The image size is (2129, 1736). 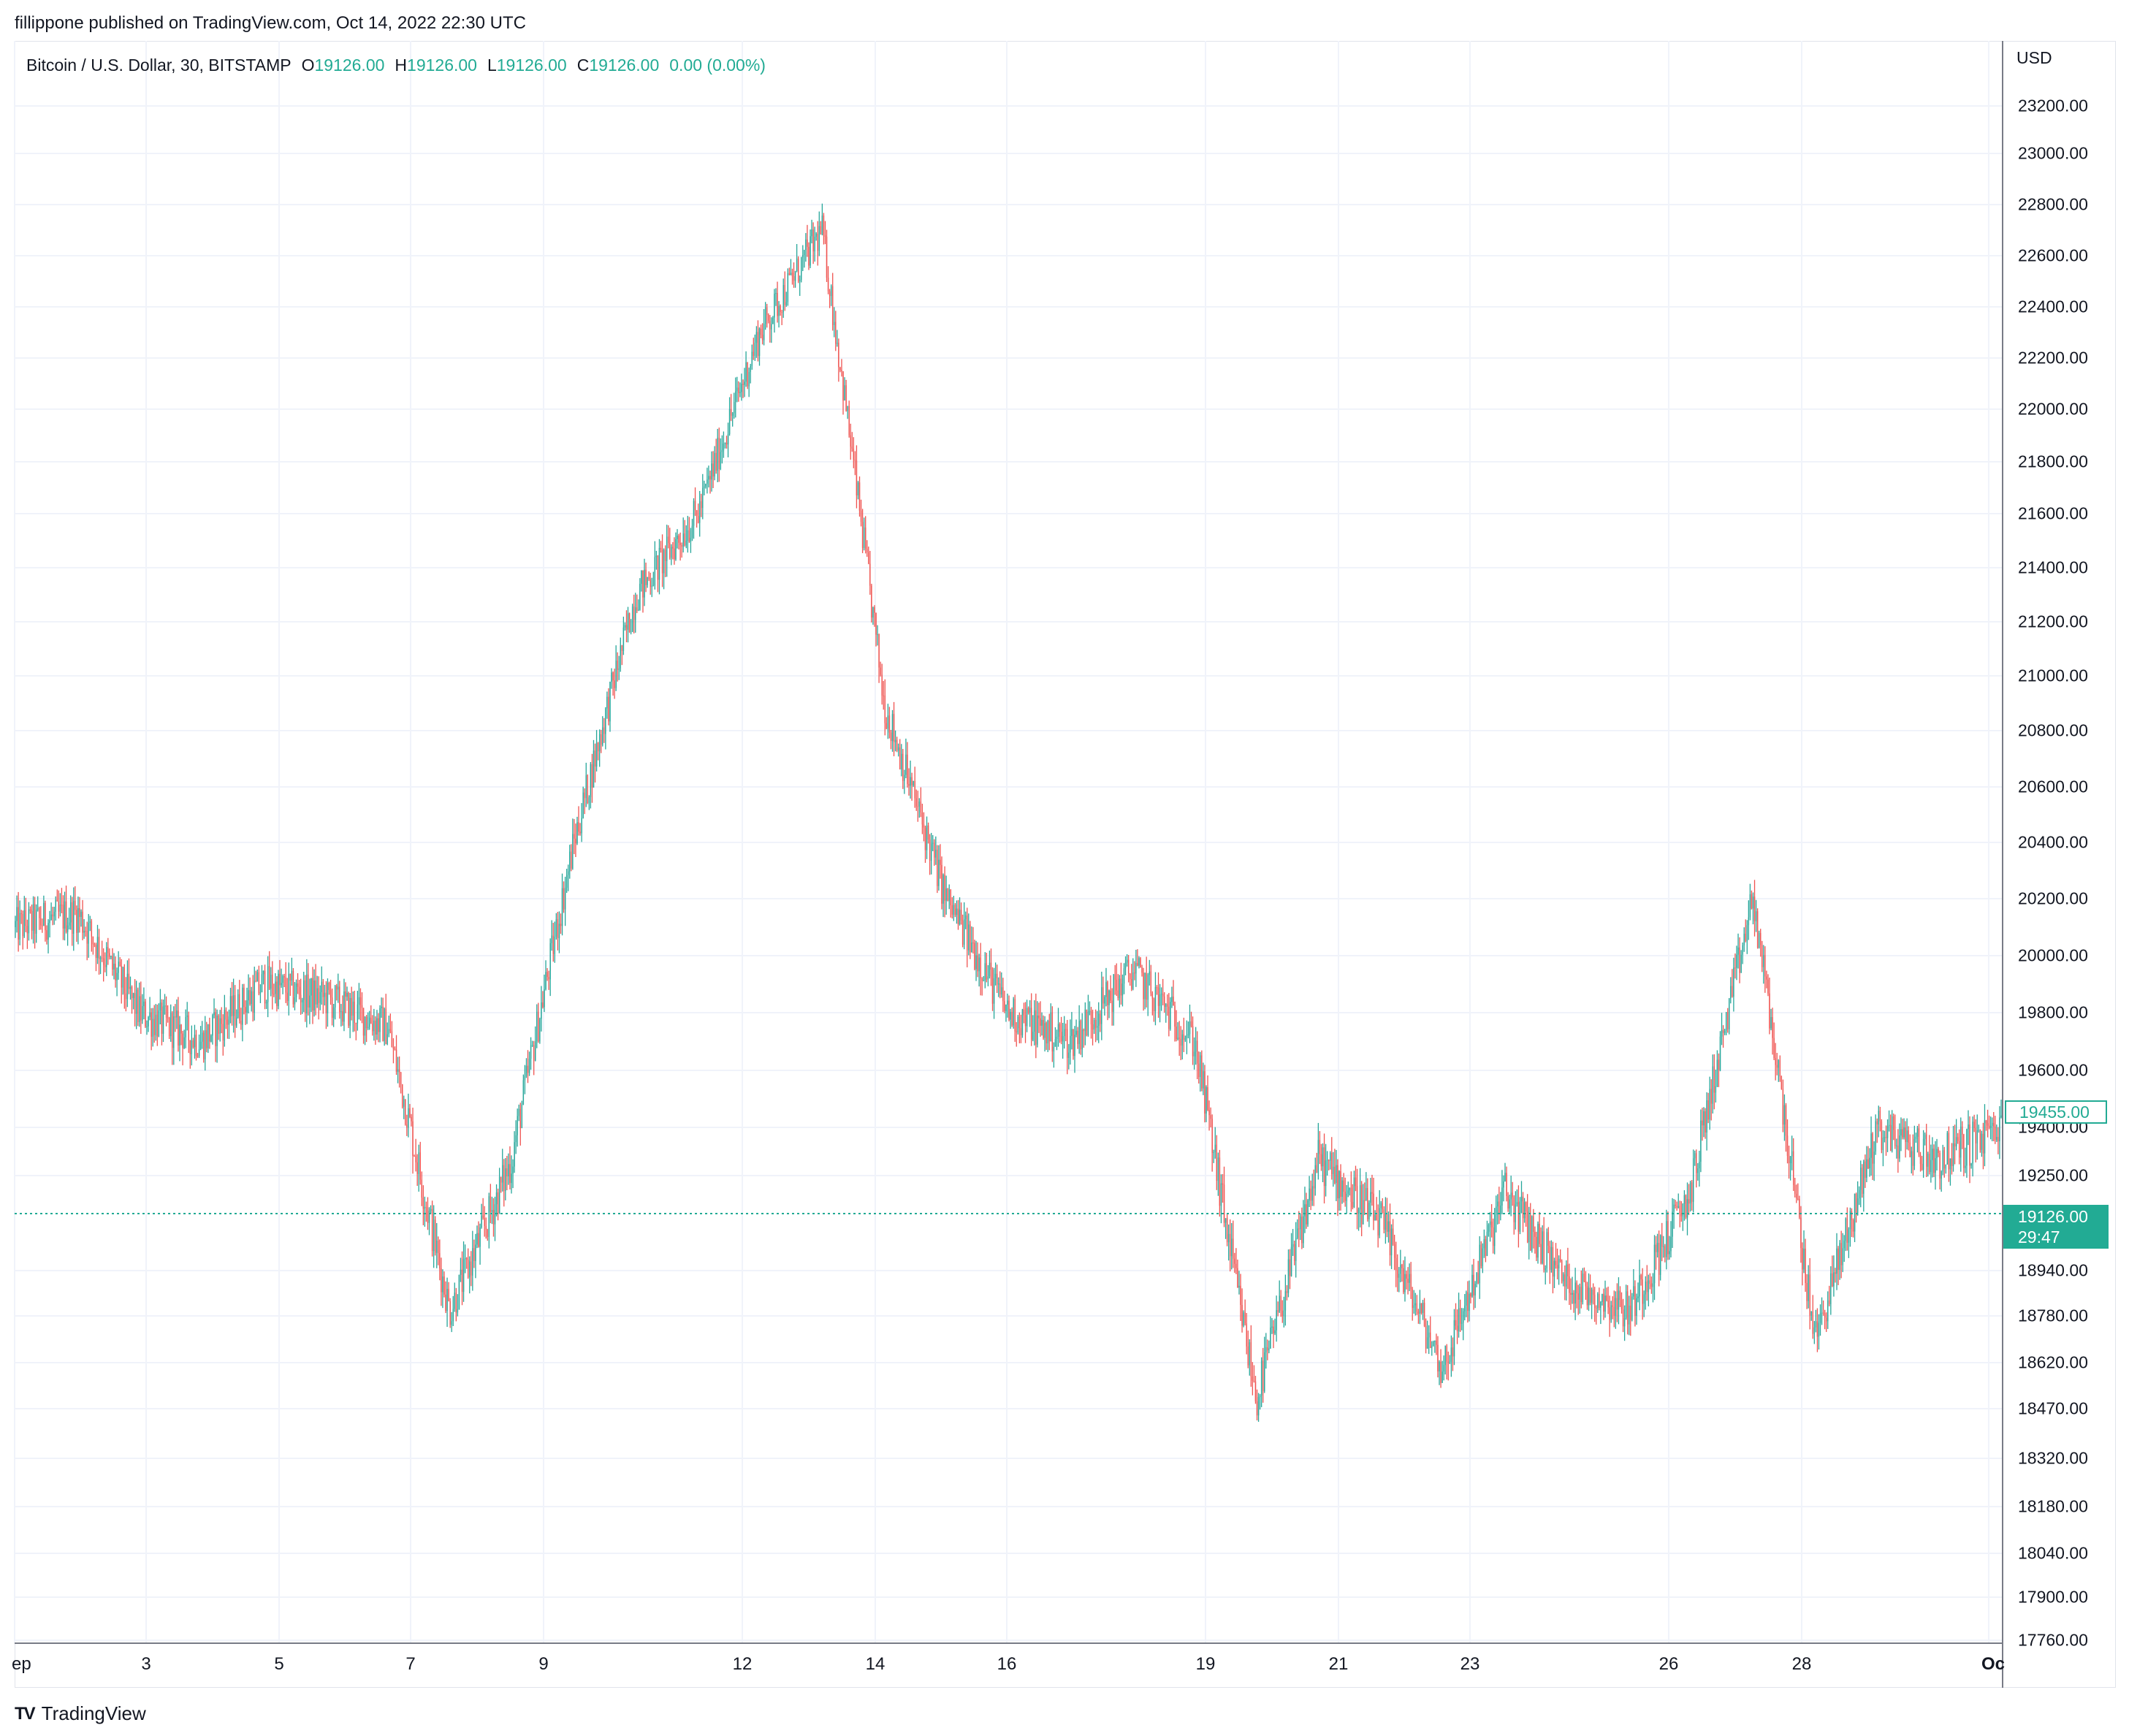 I want to click on price-tick-label: 19600.00, so click(x=2053, y=1070).